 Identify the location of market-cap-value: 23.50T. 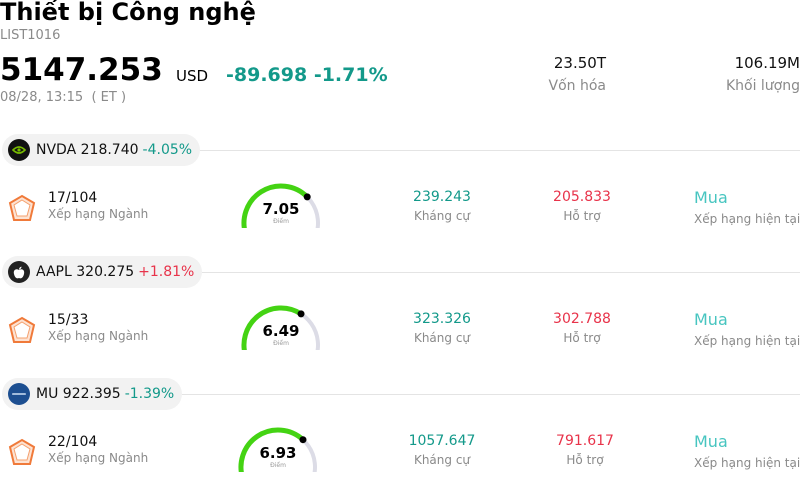
(579, 63).